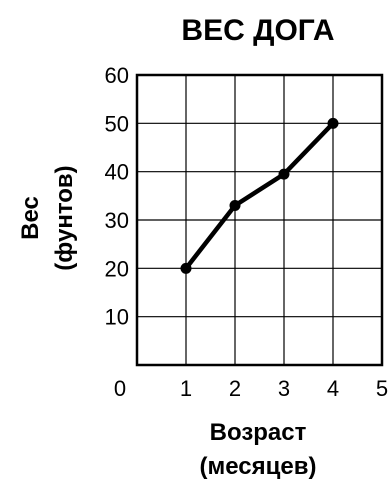 The image size is (391, 484). I want to click on y-tick-labels: 10 20 30 40 50 60, so click(117, 196).